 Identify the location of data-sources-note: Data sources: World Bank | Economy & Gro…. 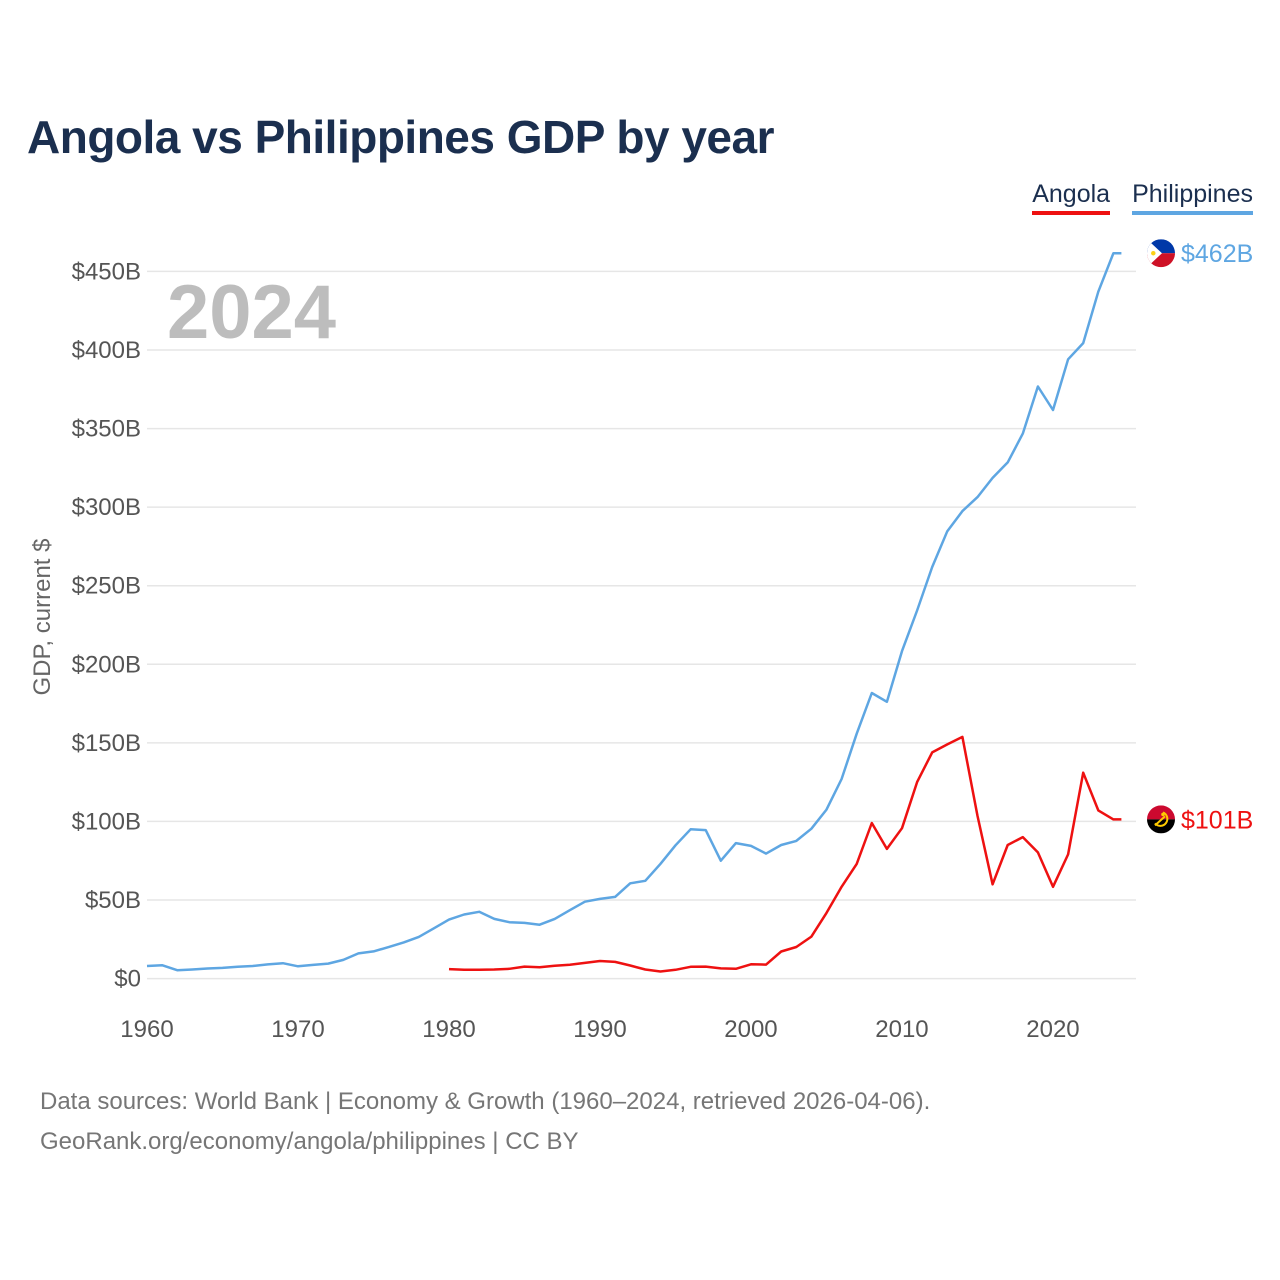
(485, 1101).